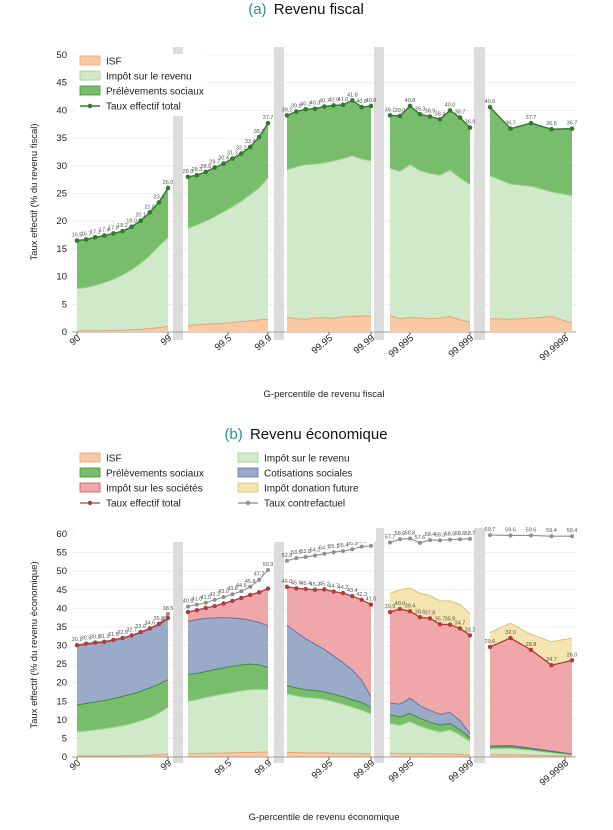  I want to click on taux-effectif-total-data-label: 19.0, so click(131, 222).